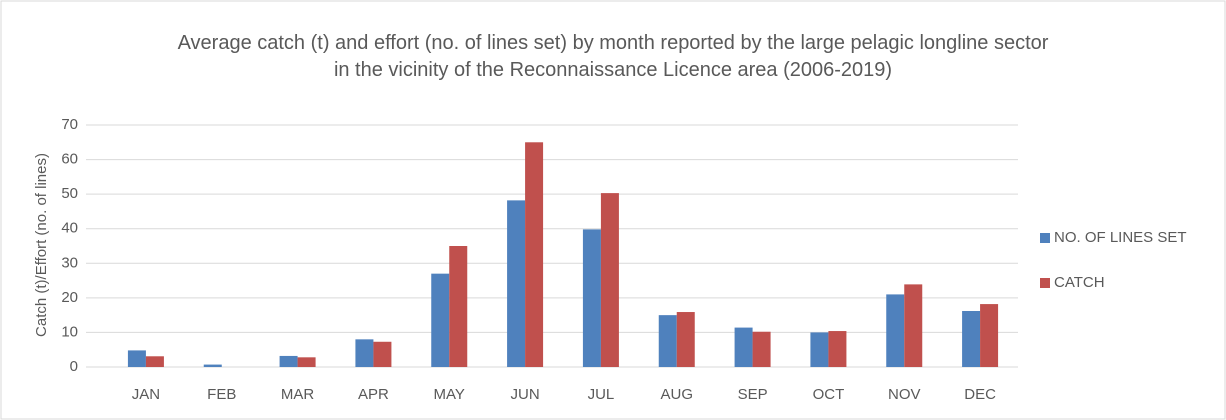  Describe the element at coordinates (221, 394) in the screenshot. I see `x-tick-label: FEB` at that location.